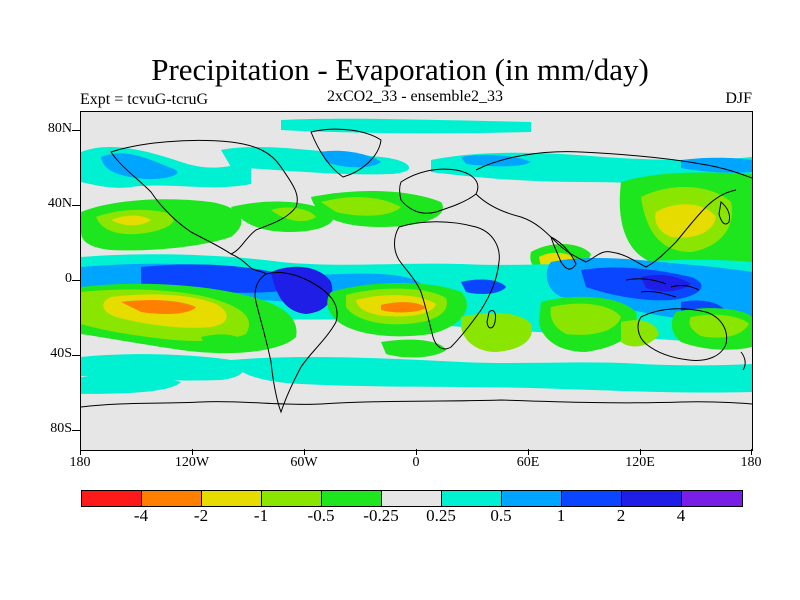 This screenshot has height=600, width=800. Describe the element at coordinates (59, 128) in the screenshot. I see `y-tick-label: 80N` at that location.